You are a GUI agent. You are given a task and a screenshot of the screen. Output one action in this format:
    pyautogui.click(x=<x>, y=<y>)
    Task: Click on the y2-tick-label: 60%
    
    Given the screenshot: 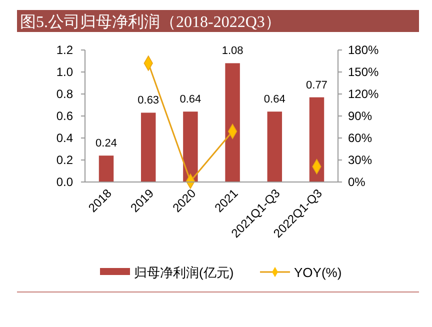 What is the action you would take?
    pyautogui.click(x=360, y=138)
    